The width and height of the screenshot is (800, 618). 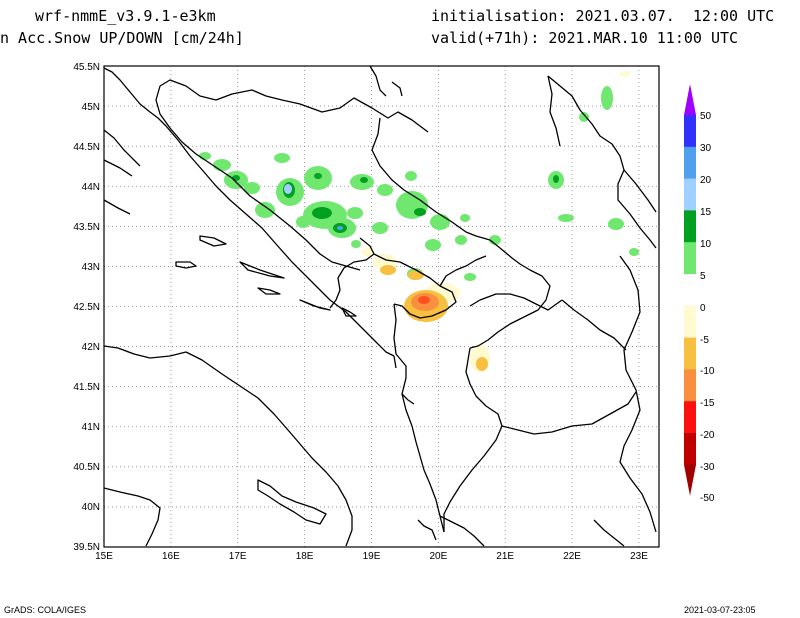 What do you see at coordinates (706, 212) in the screenshot?
I see `legend-label: 15` at bounding box center [706, 212].